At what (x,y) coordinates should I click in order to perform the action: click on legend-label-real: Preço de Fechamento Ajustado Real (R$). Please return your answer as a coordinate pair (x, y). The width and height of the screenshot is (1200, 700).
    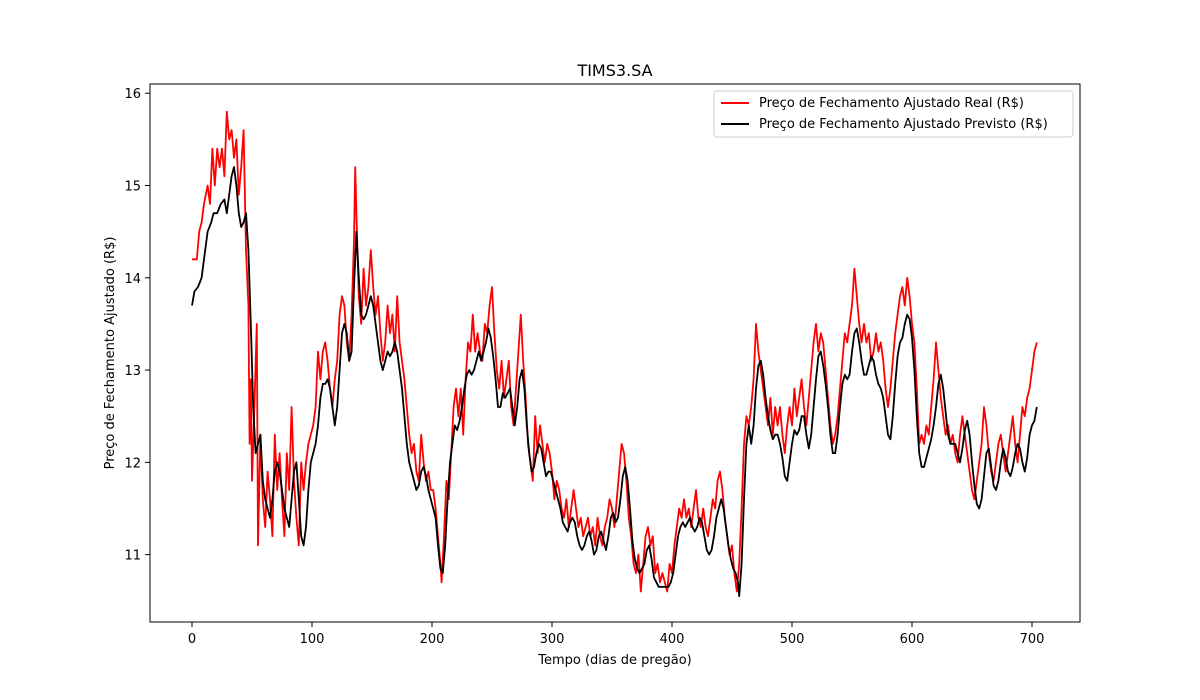
    Looking at the image, I should click on (891, 103).